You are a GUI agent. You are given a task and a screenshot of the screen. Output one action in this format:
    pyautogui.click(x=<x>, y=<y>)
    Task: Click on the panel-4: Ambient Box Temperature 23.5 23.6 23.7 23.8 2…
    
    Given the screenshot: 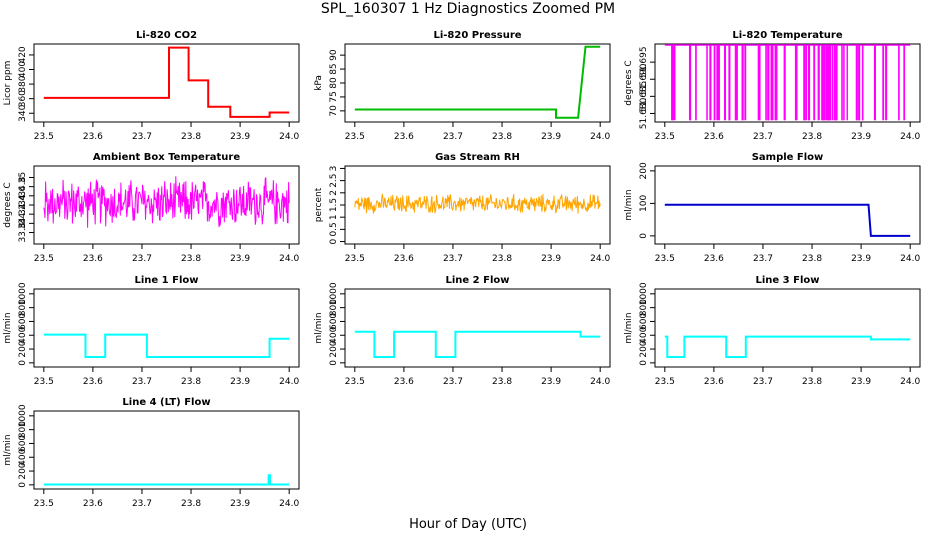 What is the action you would take?
    pyautogui.click(x=151, y=208)
    